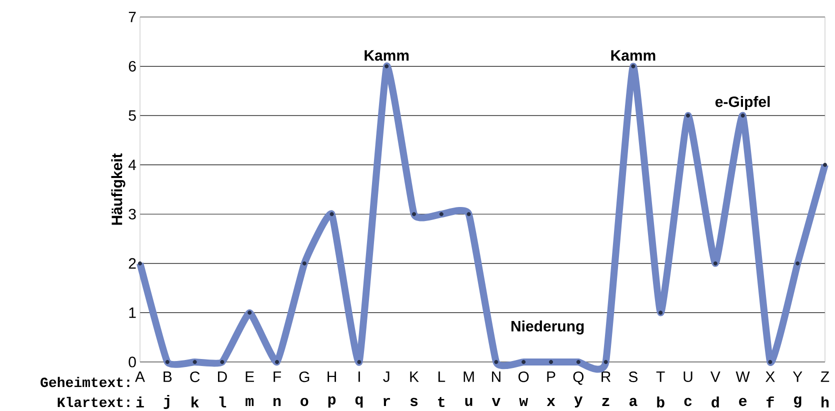 The height and width of the screenshot is (411, 835). What do you see at coordinates (304, 402) in the screenshot?
I see `text: o` at bounding box center [304, 402].